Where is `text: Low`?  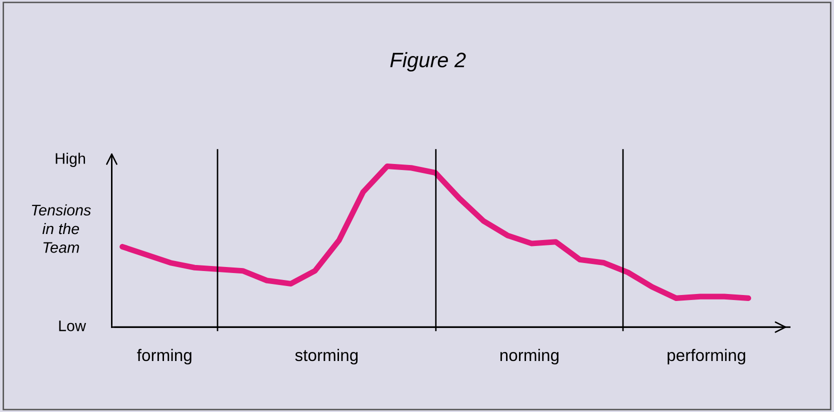
text: Low is located at coordinates (72, 326).